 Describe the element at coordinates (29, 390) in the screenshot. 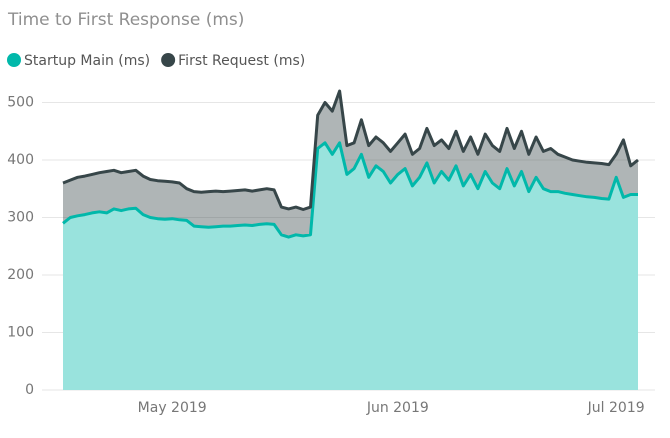

I see `y-tick-label: 0` at that location.